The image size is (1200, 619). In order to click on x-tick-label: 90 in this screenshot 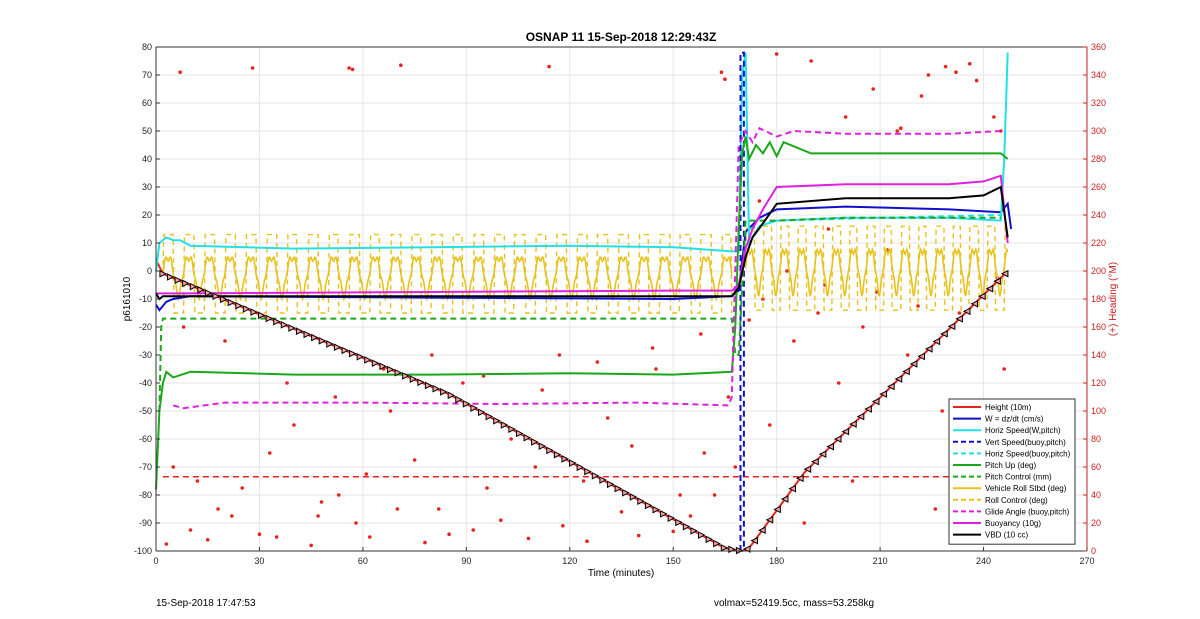, I will do `click(466, 561)`.